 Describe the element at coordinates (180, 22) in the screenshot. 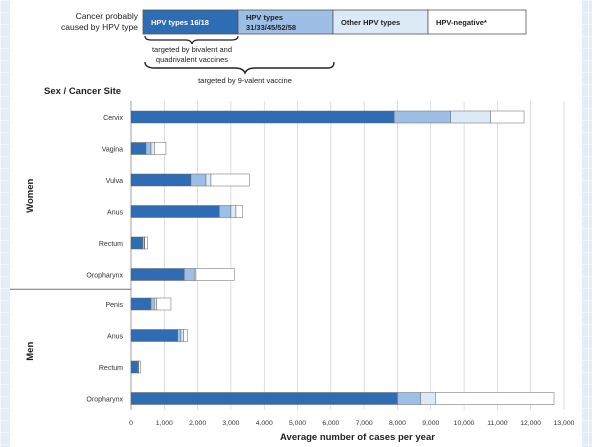

I see `legend-label: HPV types 16/18` at that location.